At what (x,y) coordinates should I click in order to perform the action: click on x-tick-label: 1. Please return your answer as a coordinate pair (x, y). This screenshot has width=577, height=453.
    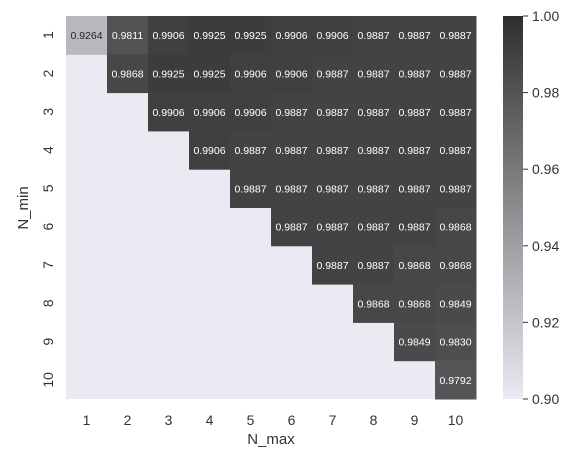
    Looking at the image, I should click on (87, 420).